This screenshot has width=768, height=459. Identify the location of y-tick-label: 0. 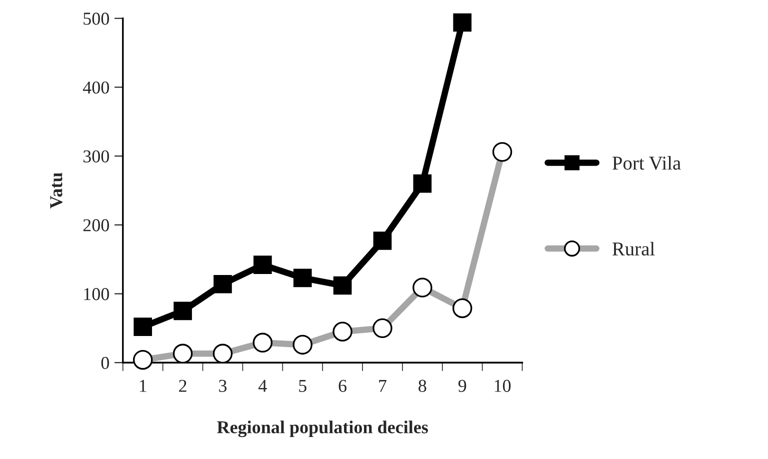
(105, 363).